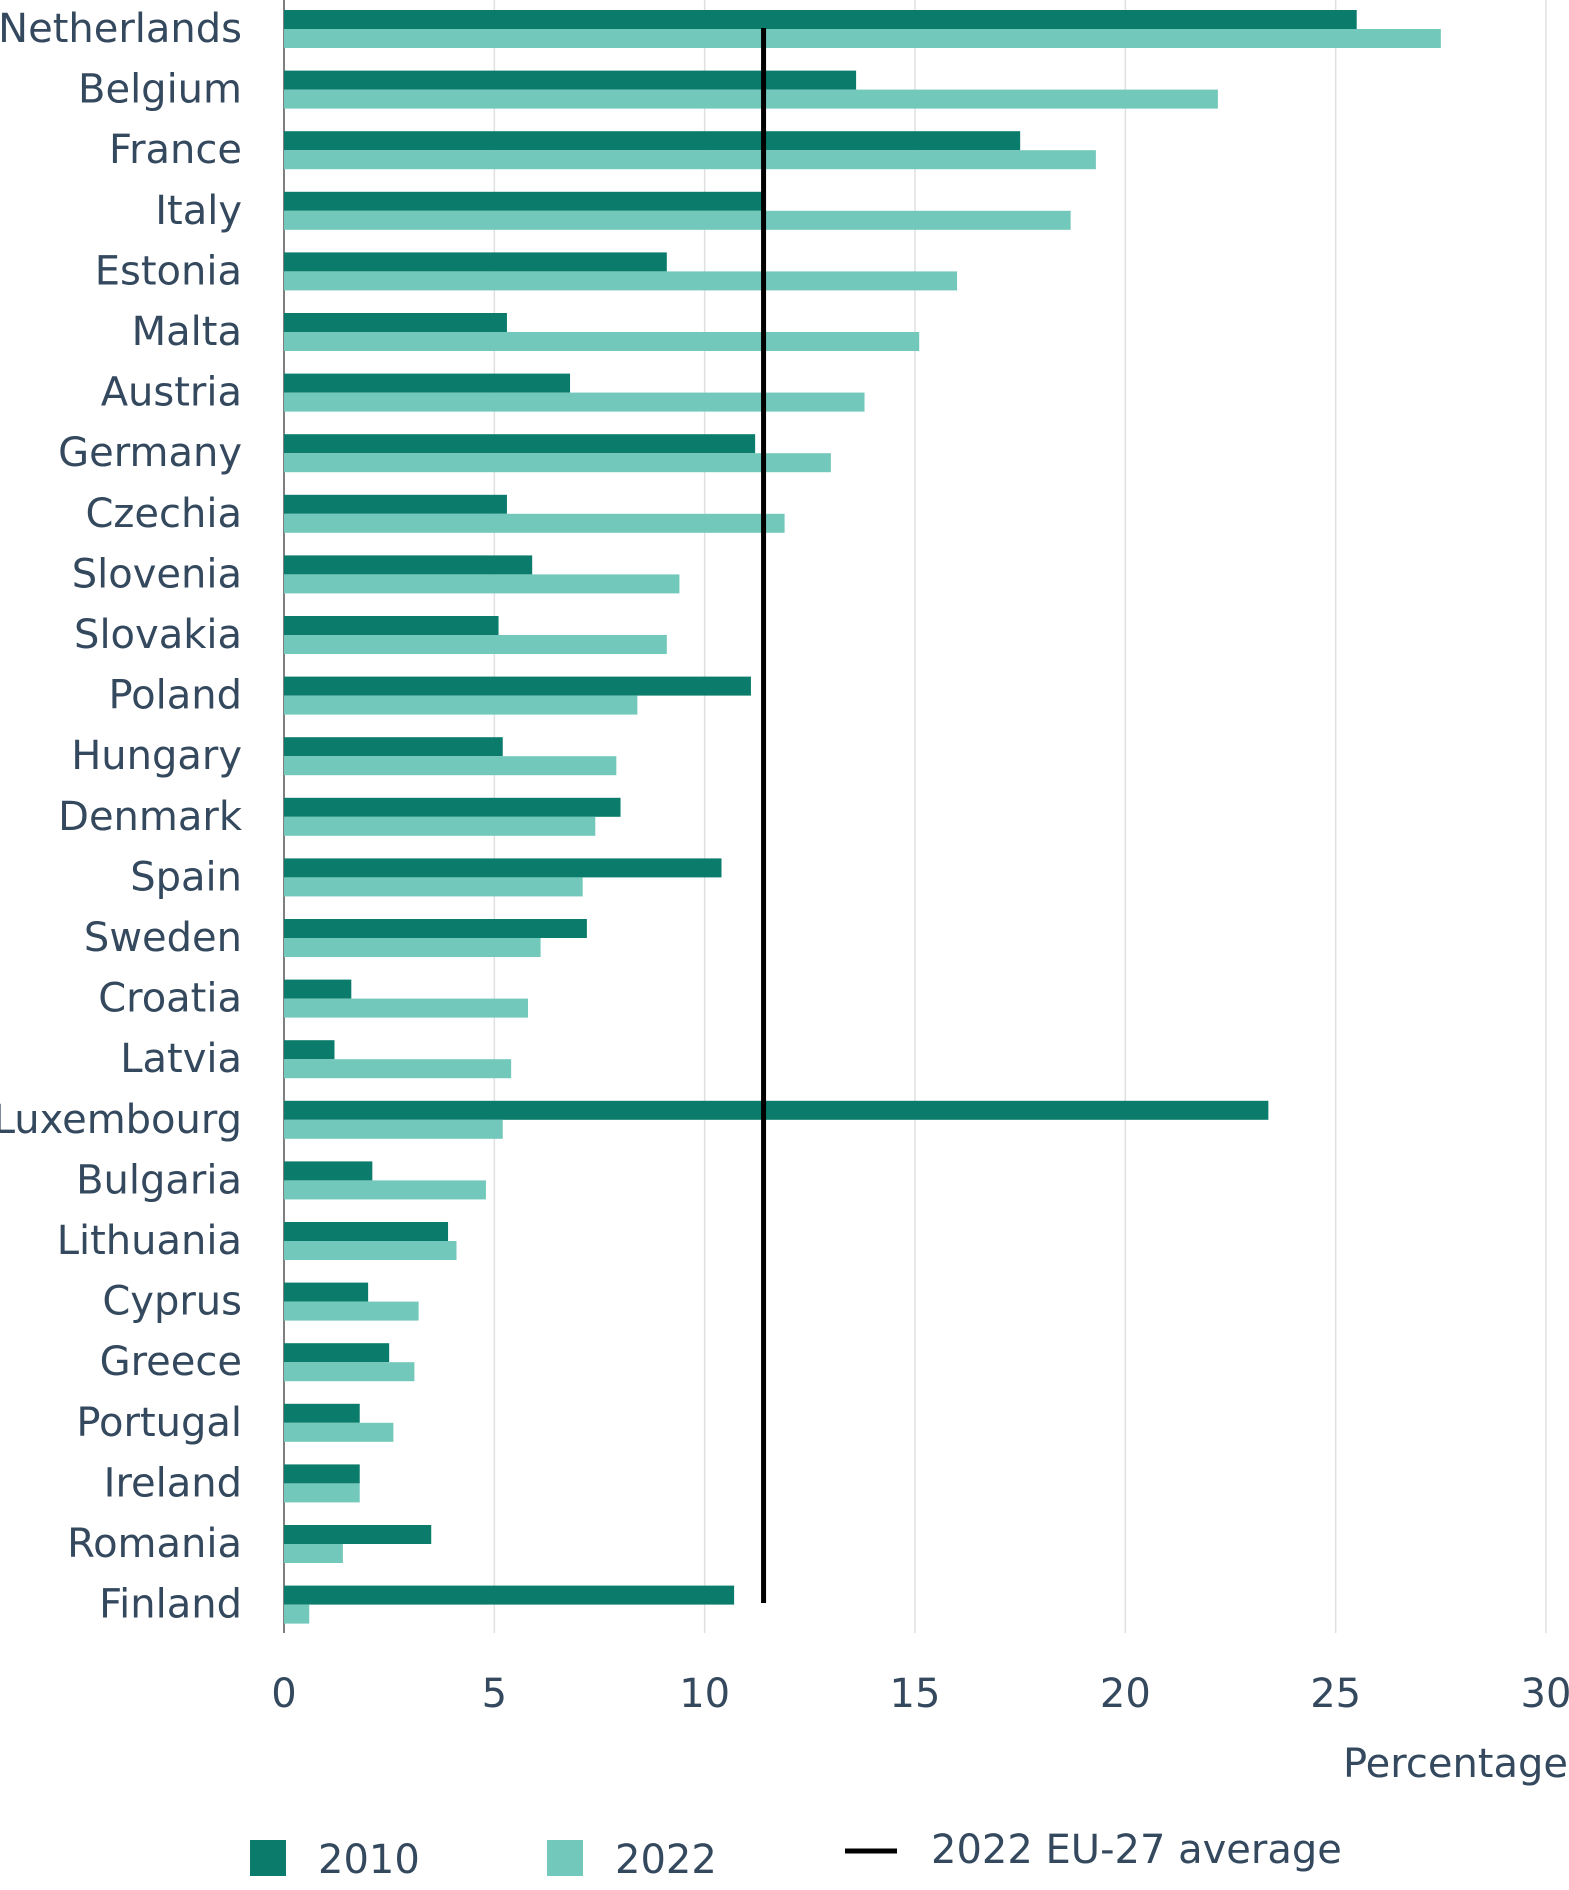 Image resolution: width=1569 pixels, height=1890 pixels. What do you see at coordinates (677, 220) in the screenshot?
I see `bar-2022-italy` at bounding box center [677, 220].